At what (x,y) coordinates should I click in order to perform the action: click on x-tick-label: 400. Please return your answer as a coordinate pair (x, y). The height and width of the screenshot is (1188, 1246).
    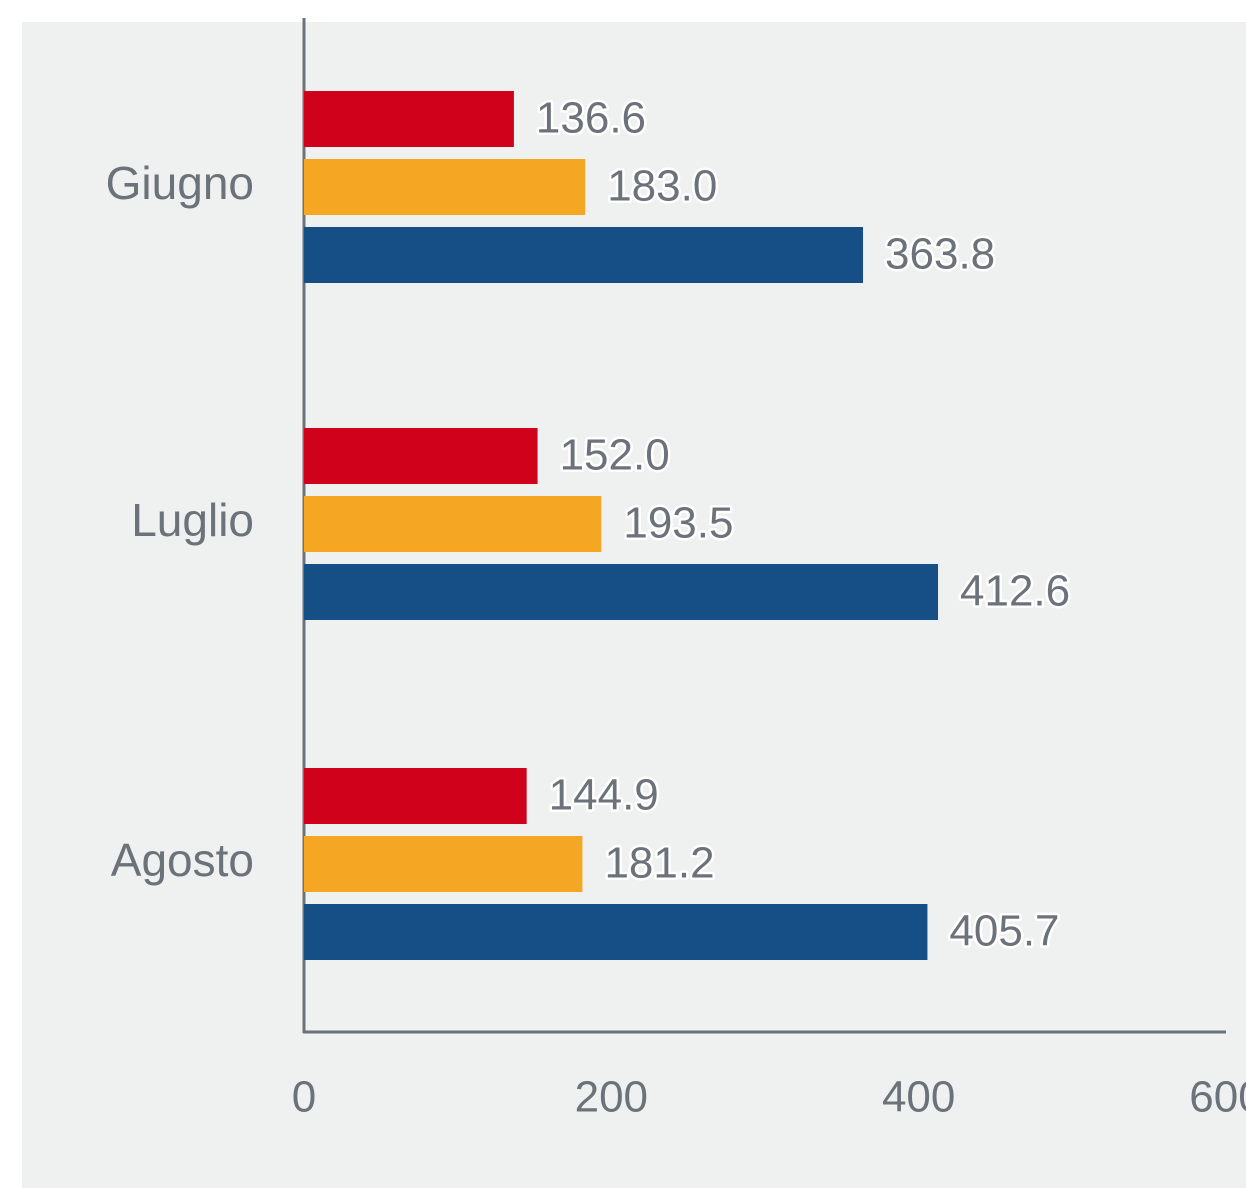
    Looking at the image, I should click on (918, 1097).